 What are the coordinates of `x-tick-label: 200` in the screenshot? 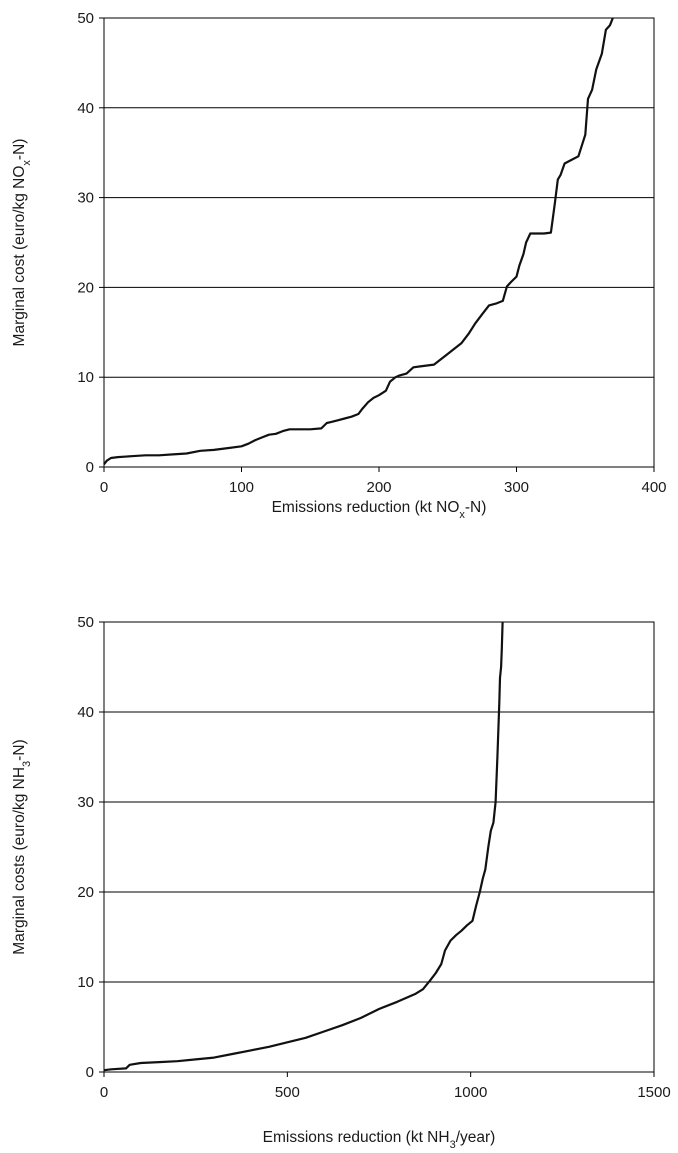 It's located at (378, 487).